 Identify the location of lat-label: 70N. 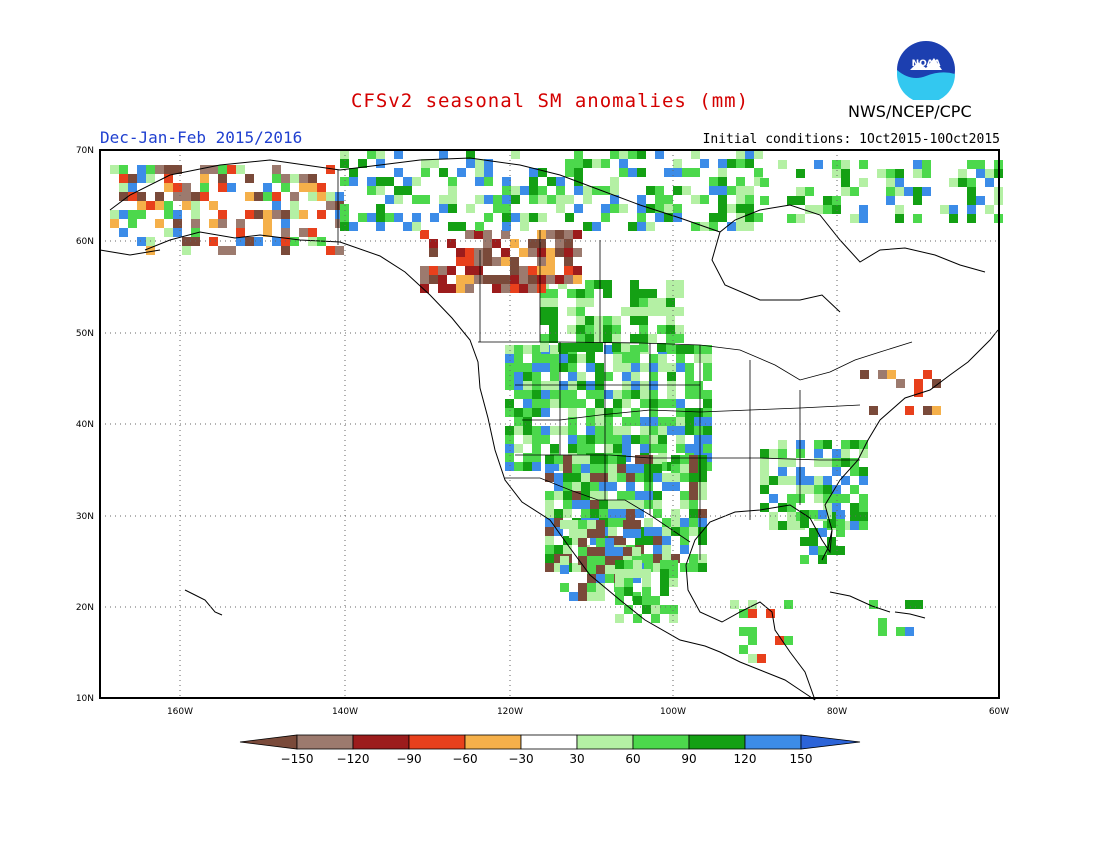
(85, 151).